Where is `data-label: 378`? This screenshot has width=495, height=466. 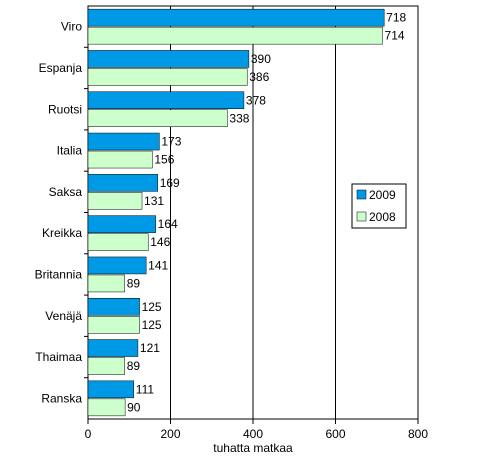 data-label: 378 is located at coordinates (256, 100).